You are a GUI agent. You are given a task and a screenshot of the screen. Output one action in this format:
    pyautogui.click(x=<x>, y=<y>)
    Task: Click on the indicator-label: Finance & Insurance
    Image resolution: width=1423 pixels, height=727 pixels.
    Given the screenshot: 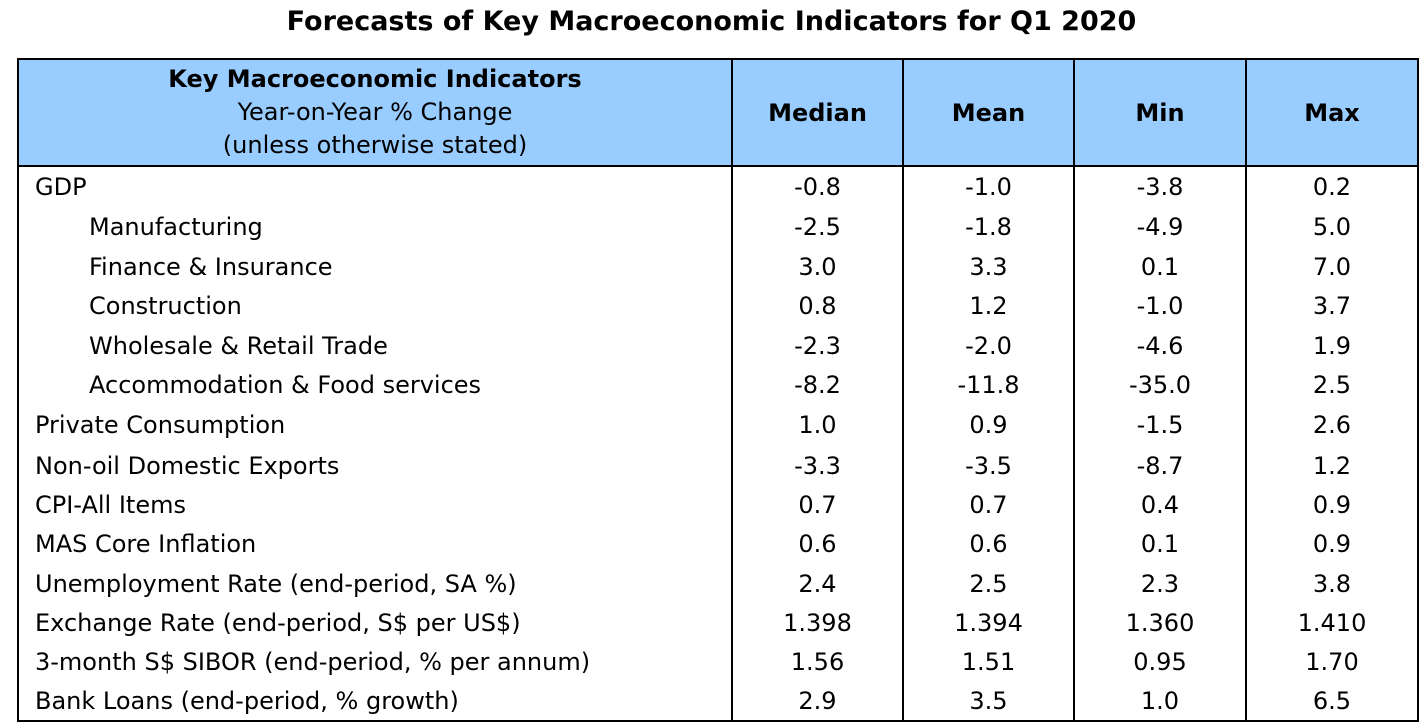 What is the action you would take?
    pyautogui.click(x=375, y=266)
    